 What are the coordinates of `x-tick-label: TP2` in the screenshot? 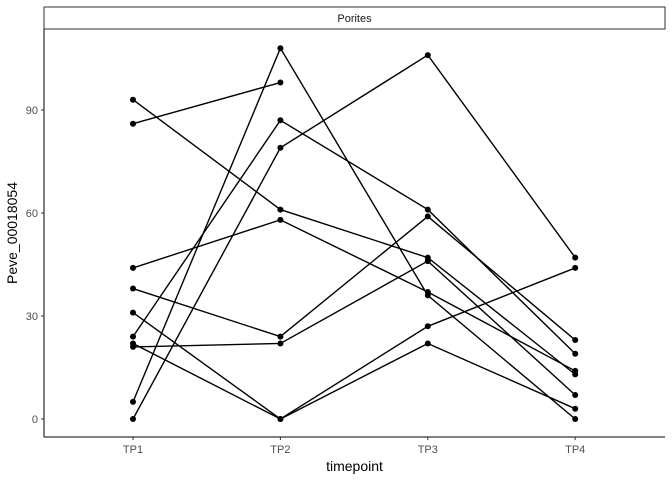 It's located at (280, 450).